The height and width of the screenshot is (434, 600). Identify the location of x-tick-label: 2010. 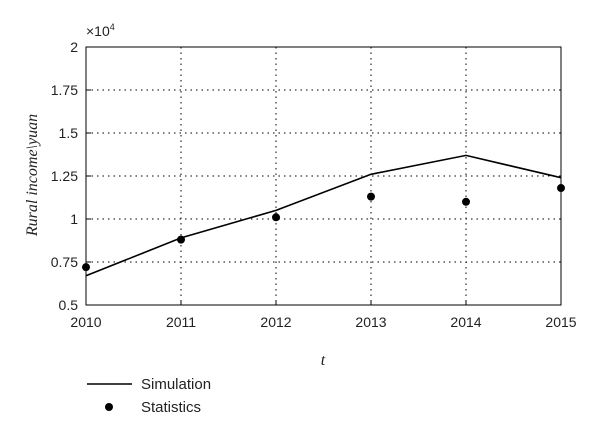
(85, 322).